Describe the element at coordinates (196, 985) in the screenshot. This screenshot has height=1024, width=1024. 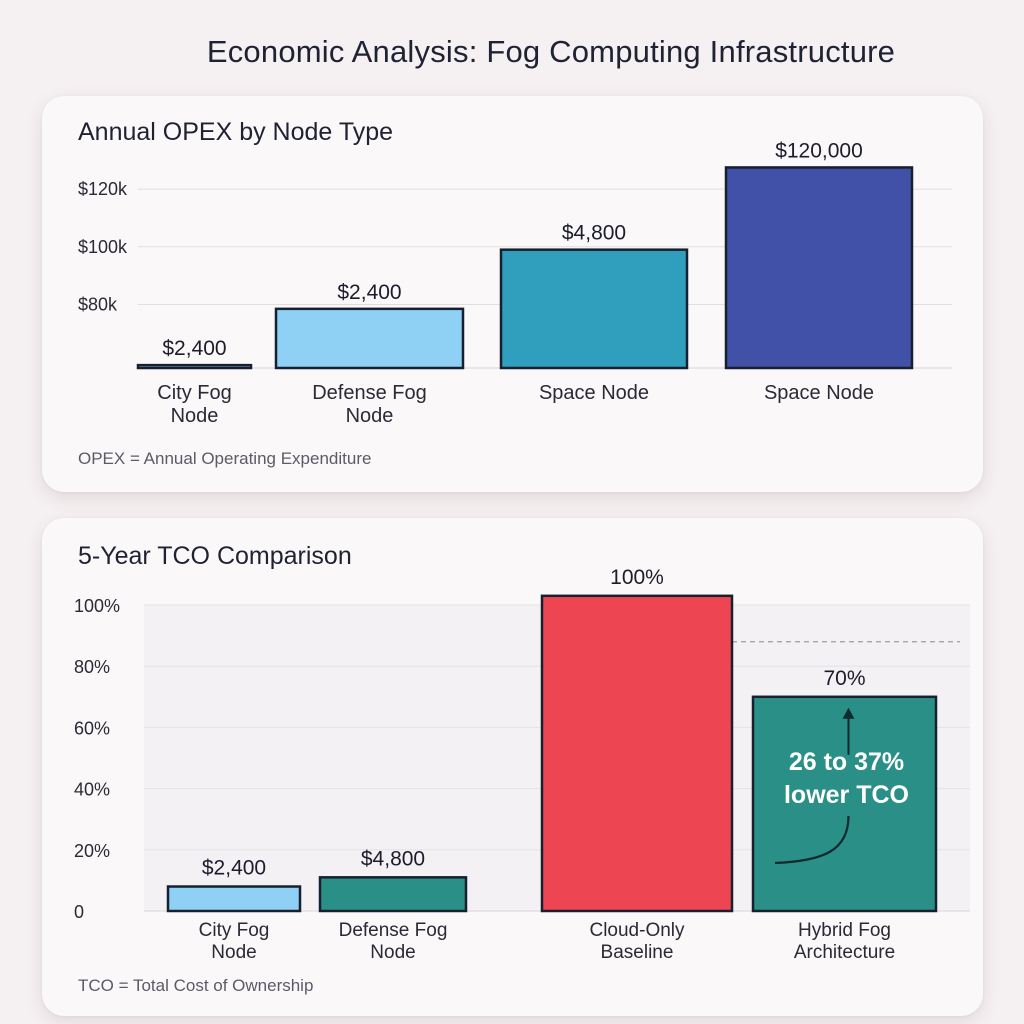
I see `tco-footnote: TCO = Total Cost of Ownership` at that location.